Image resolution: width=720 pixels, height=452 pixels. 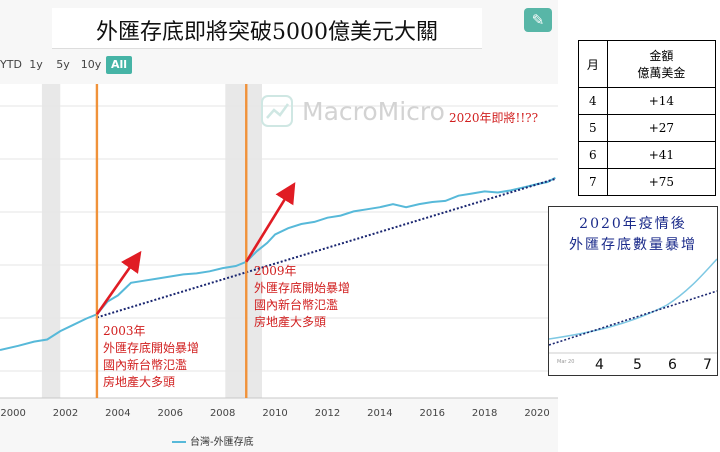 I want to click on annotation-2003: 房地產大多頭, so click(x=139, y=381).